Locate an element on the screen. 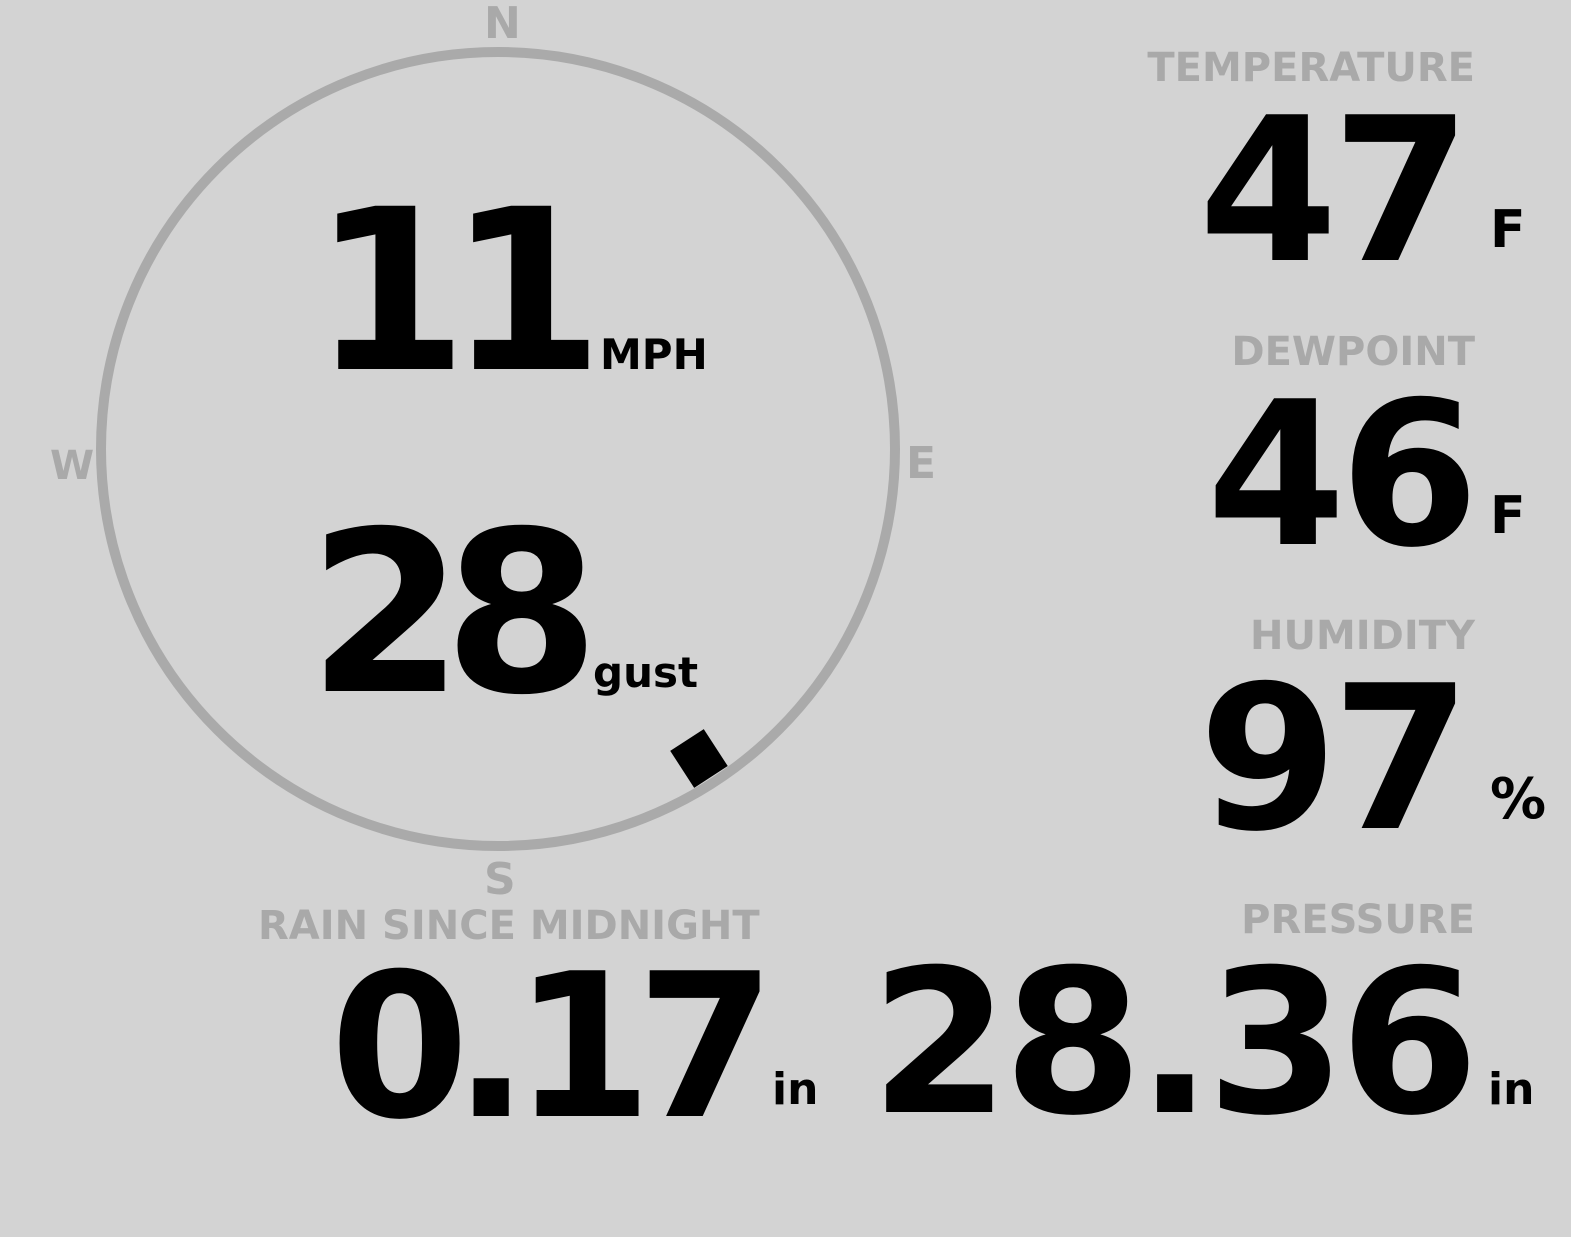  humidity-value: 97 is located at coordinates (1334, 759).